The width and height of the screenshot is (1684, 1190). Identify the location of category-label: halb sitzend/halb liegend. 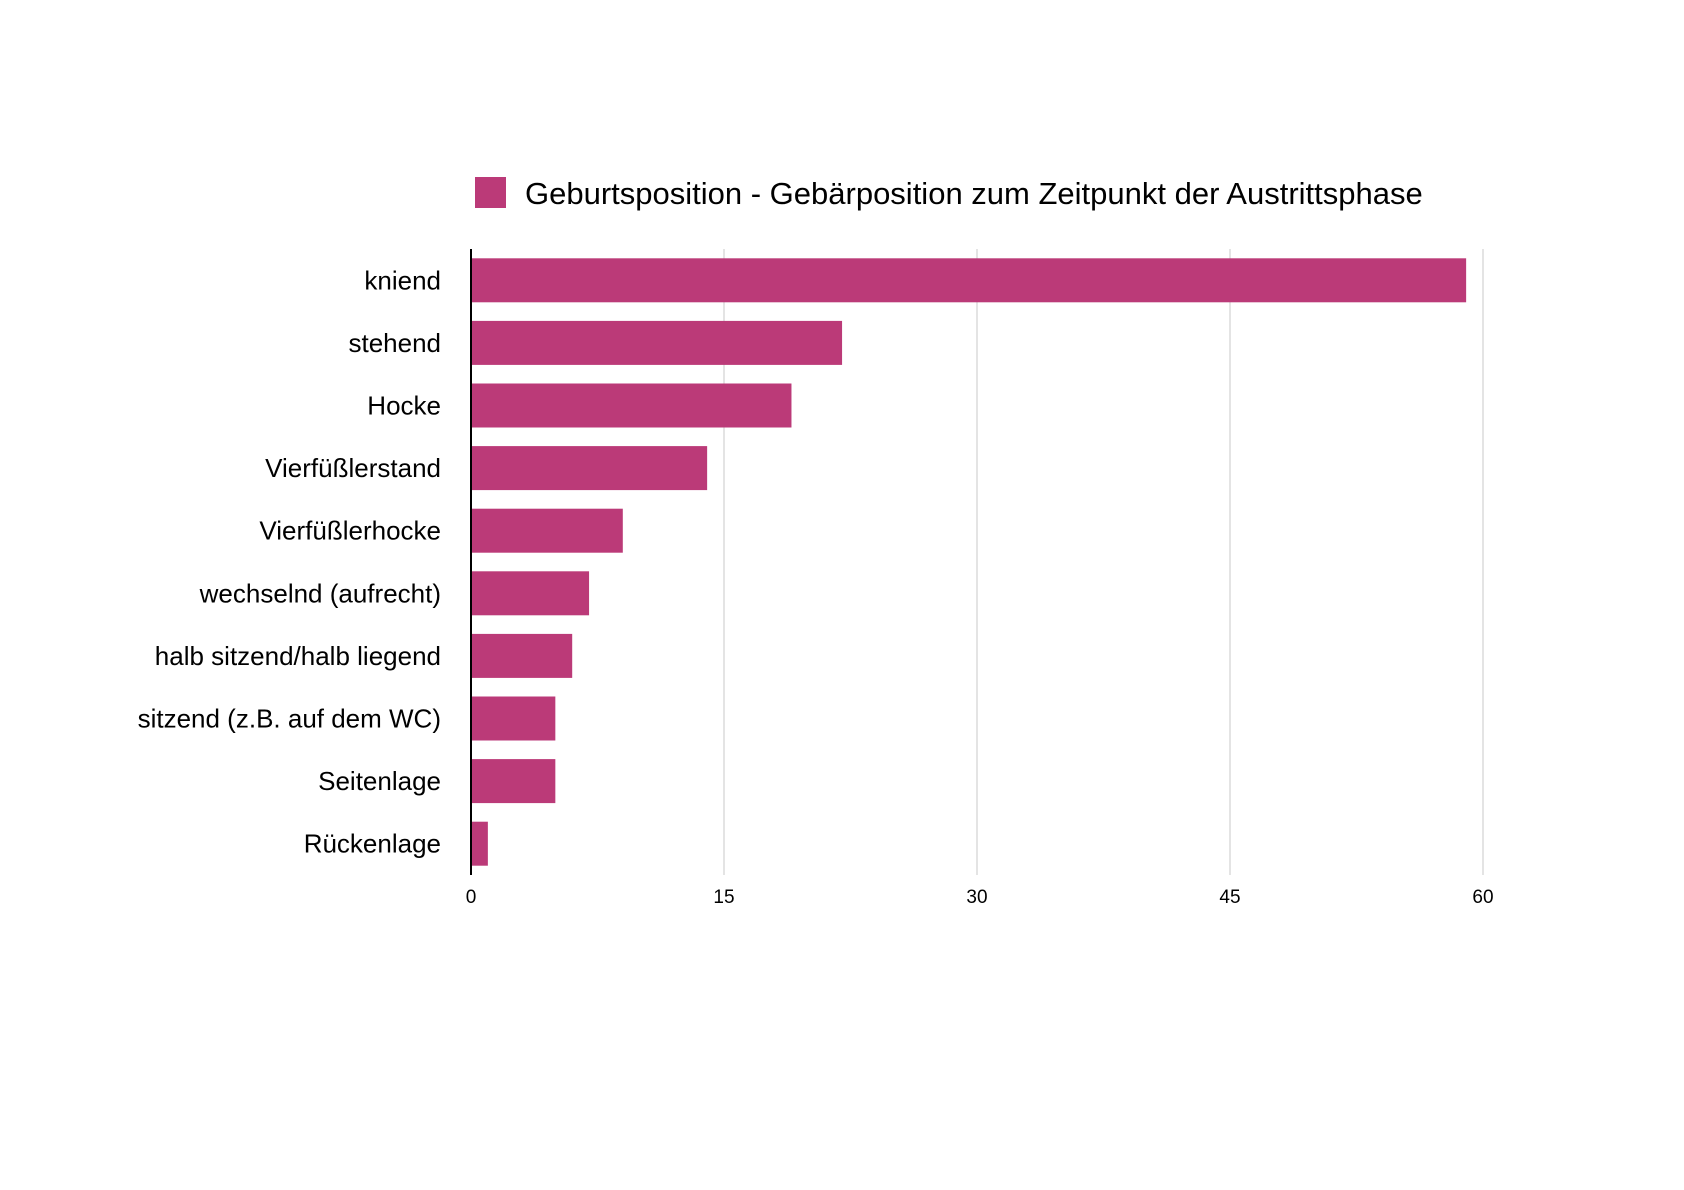
(298, 656).